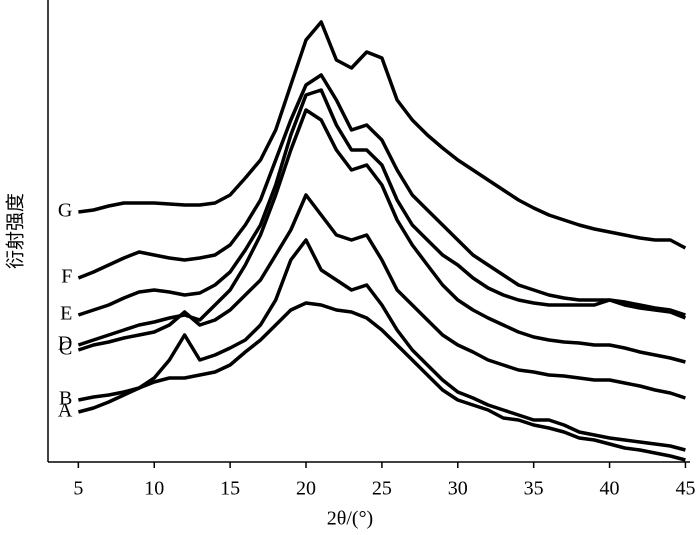 This screenshot has width=700, height=535. What do you see at coordinates (685, 489) in the screenshot?
I see `x-tick-label: 45` at bounding box center [685, 489].